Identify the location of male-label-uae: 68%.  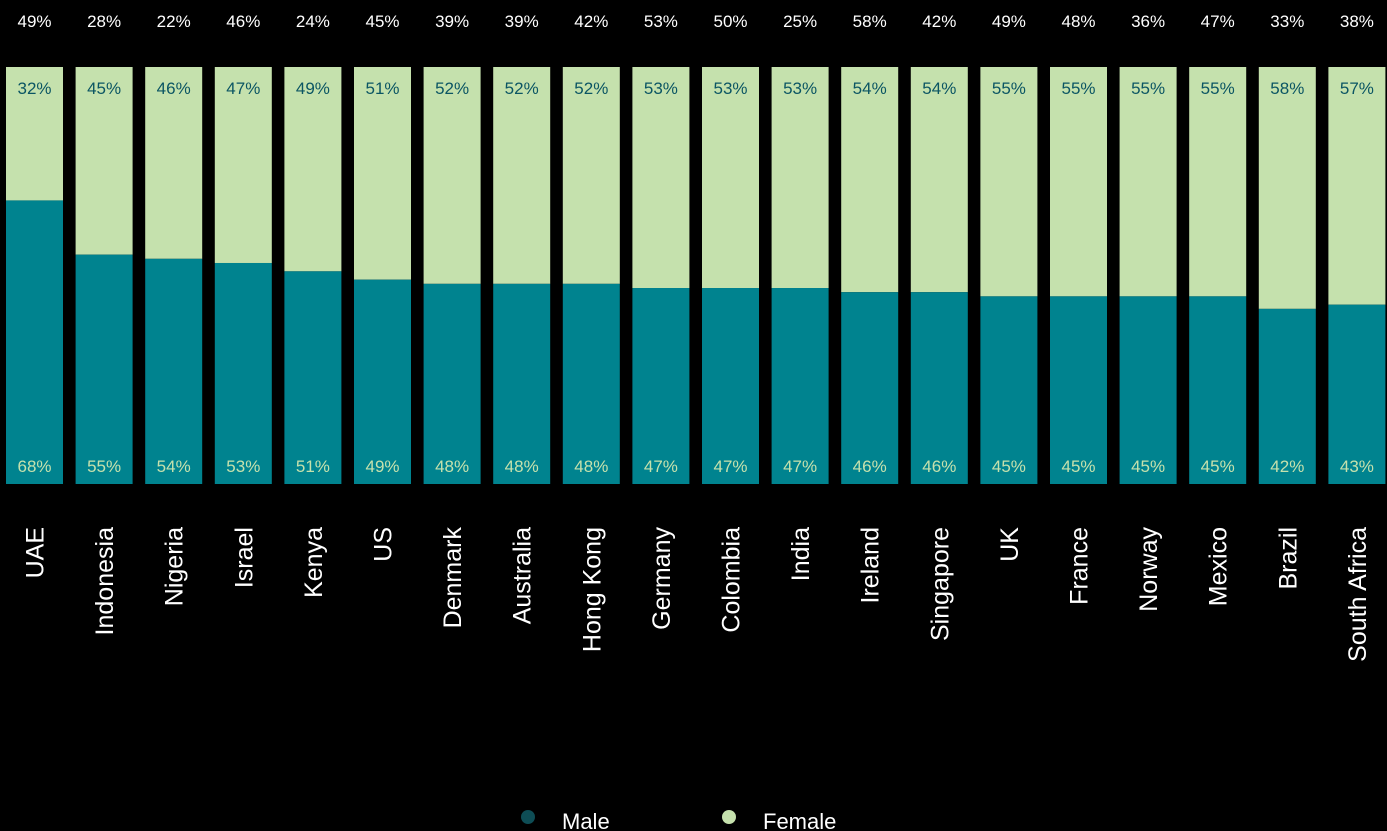
(34, 466).